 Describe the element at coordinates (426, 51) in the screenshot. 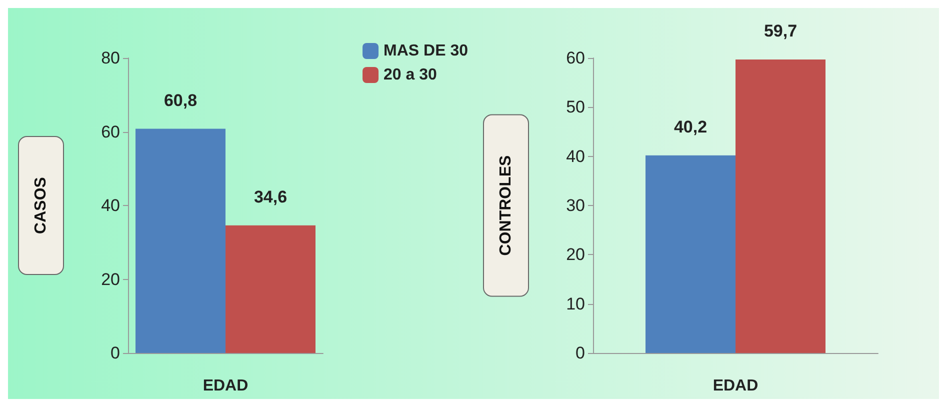

I see `legend-label: MAS DE 30` at that location.